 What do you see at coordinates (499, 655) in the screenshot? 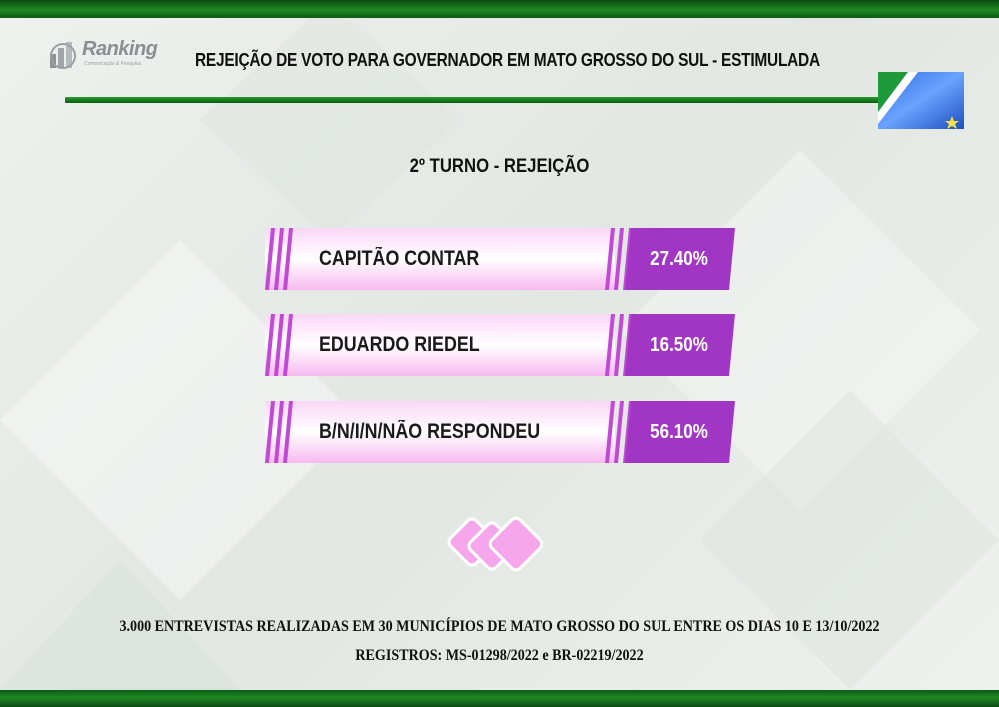
I see `footer-registrations: REGISTROS: MS-01298/2022 e BR-02219/2022` at bounding box center [499, 655].